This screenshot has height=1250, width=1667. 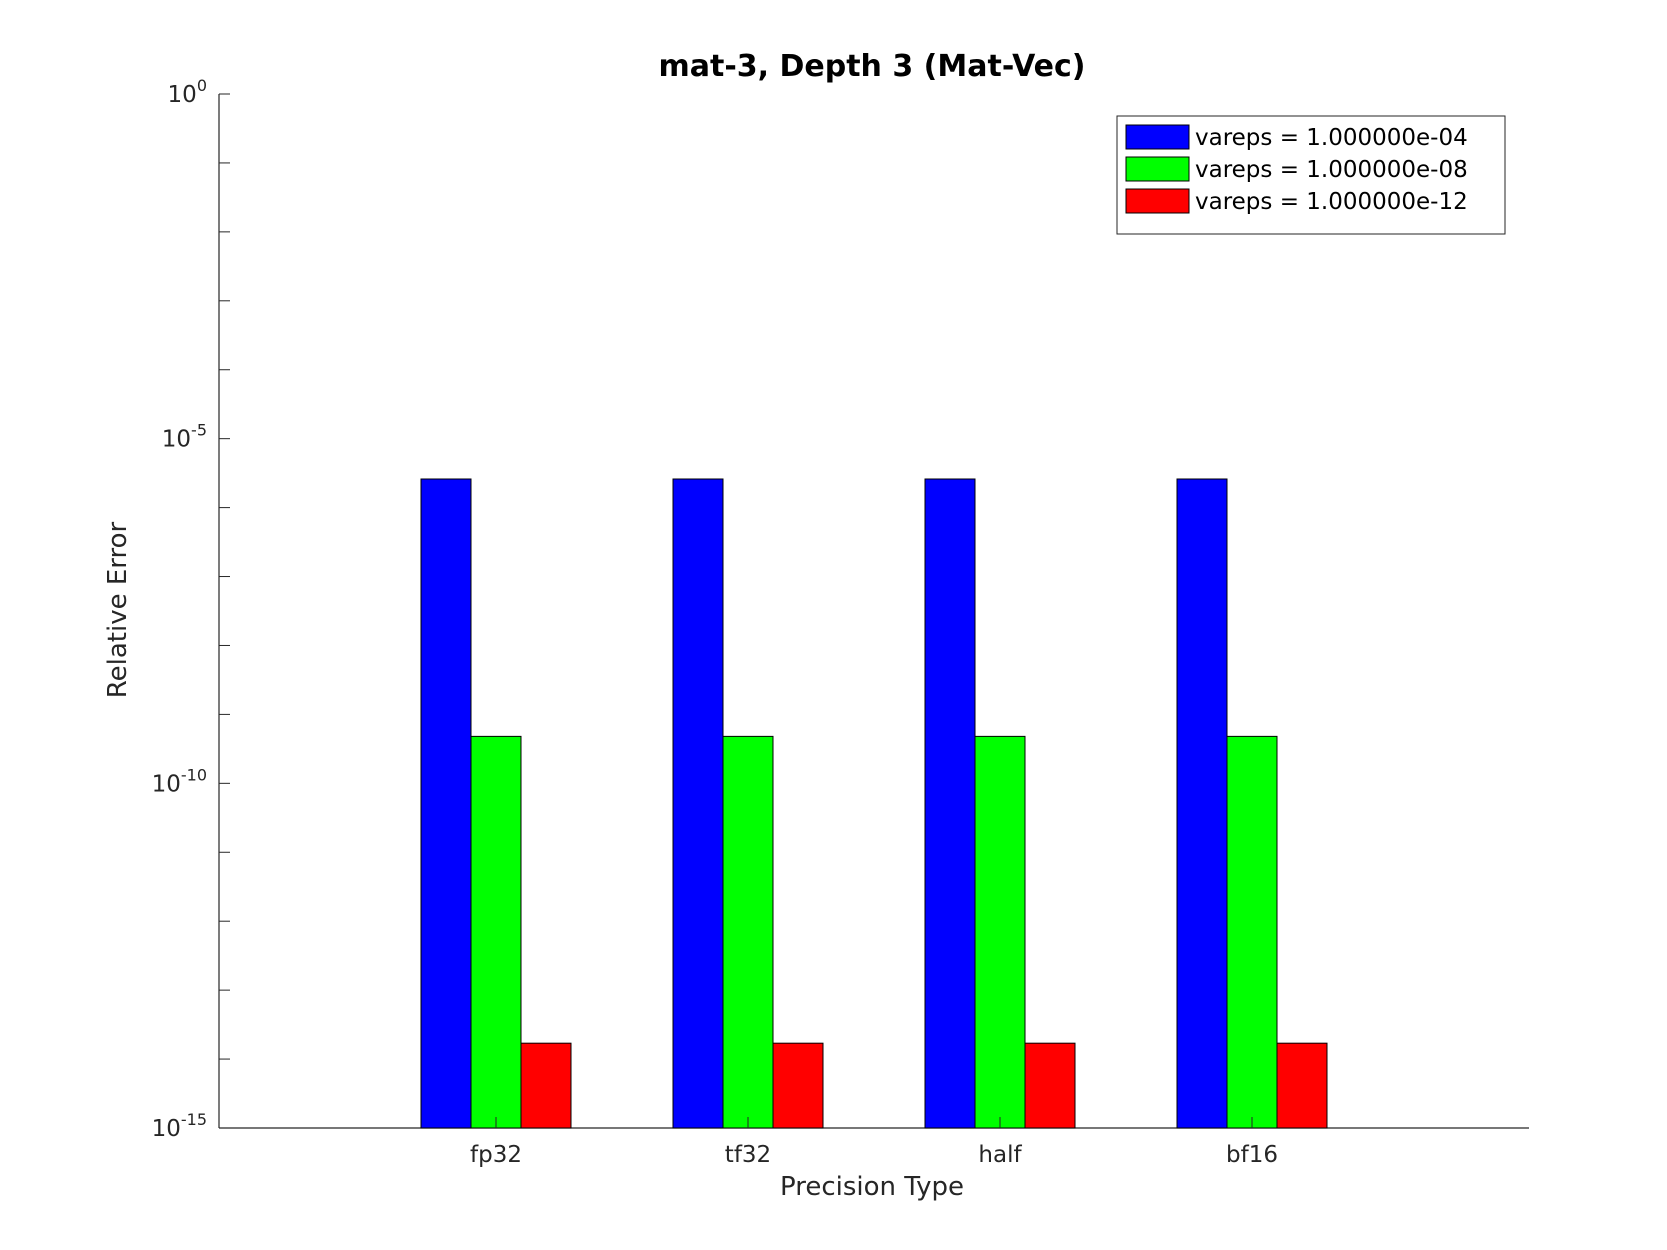 What do you see at coordinates (118, 609) in the screenshot?
I see `y-axis-label: Relative Error` at bounding box center [118, 609].